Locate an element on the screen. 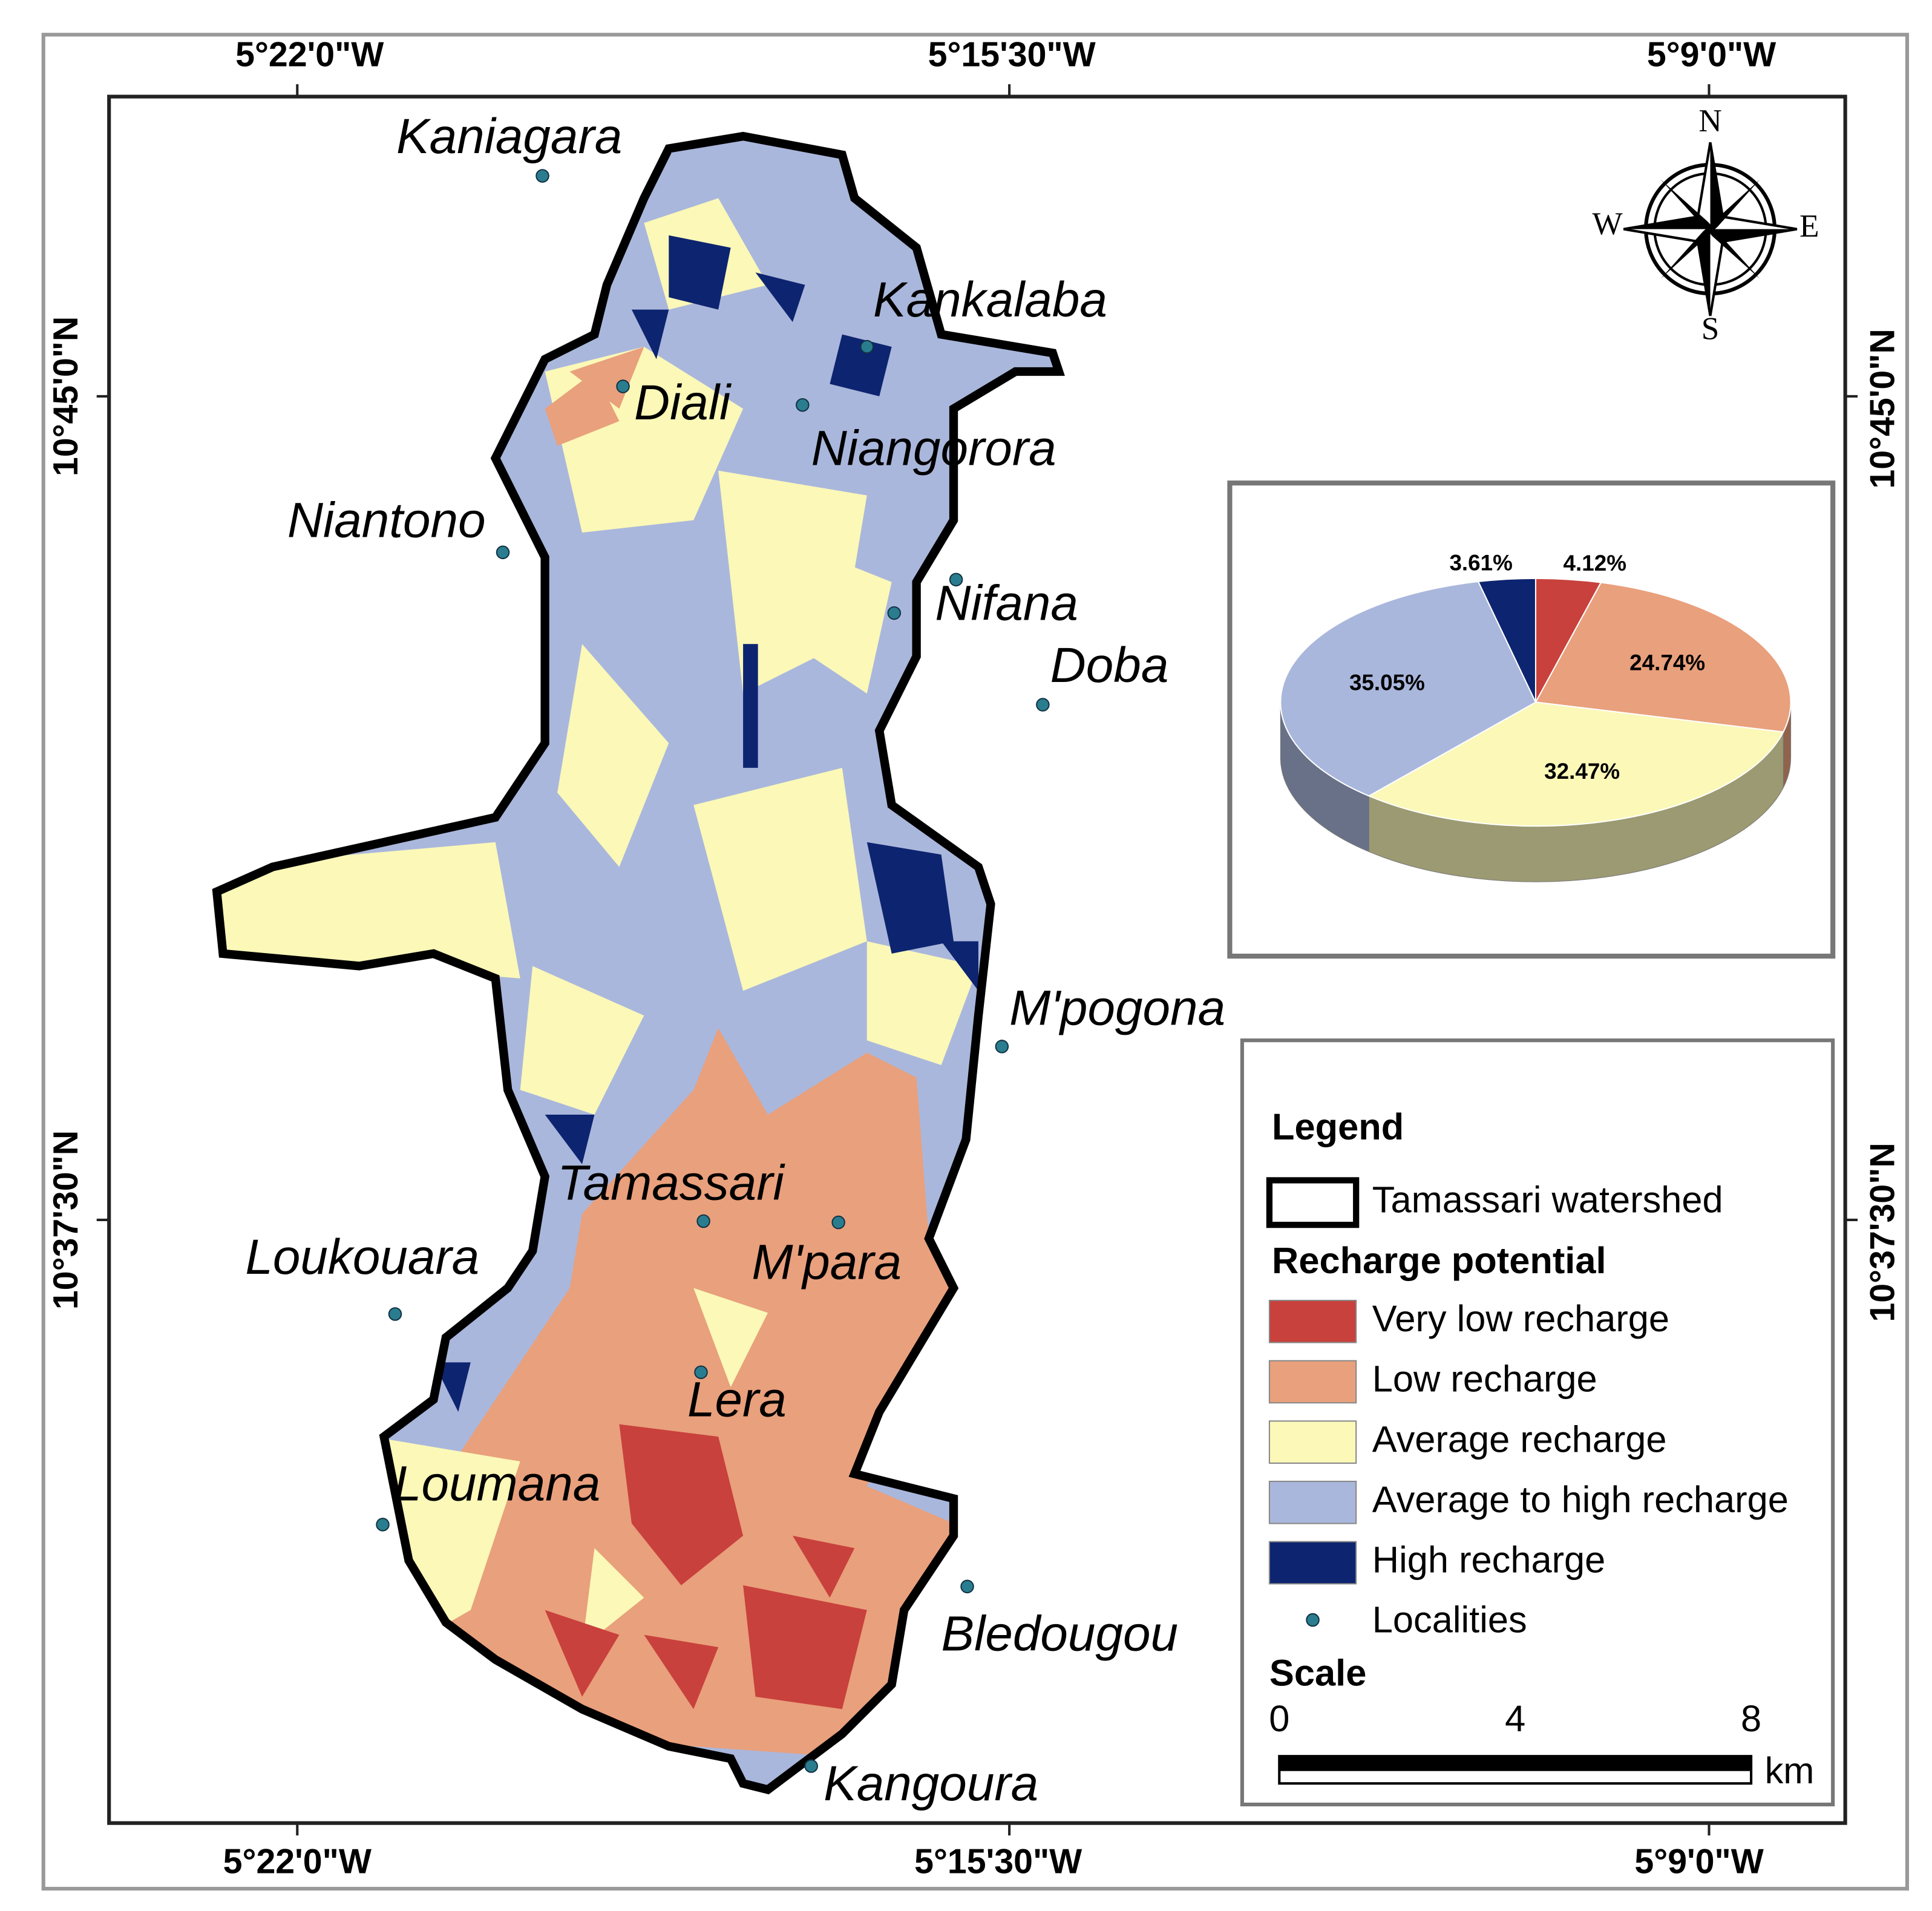 The image size is (1932, 1911). scale-title: Scale is located at coordinates (1317, 1673).